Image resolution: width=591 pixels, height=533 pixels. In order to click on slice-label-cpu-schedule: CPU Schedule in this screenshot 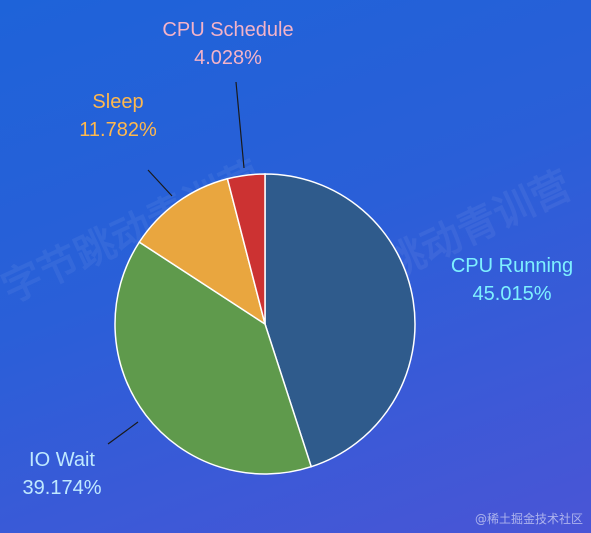, I will do `click(227, 30)`.